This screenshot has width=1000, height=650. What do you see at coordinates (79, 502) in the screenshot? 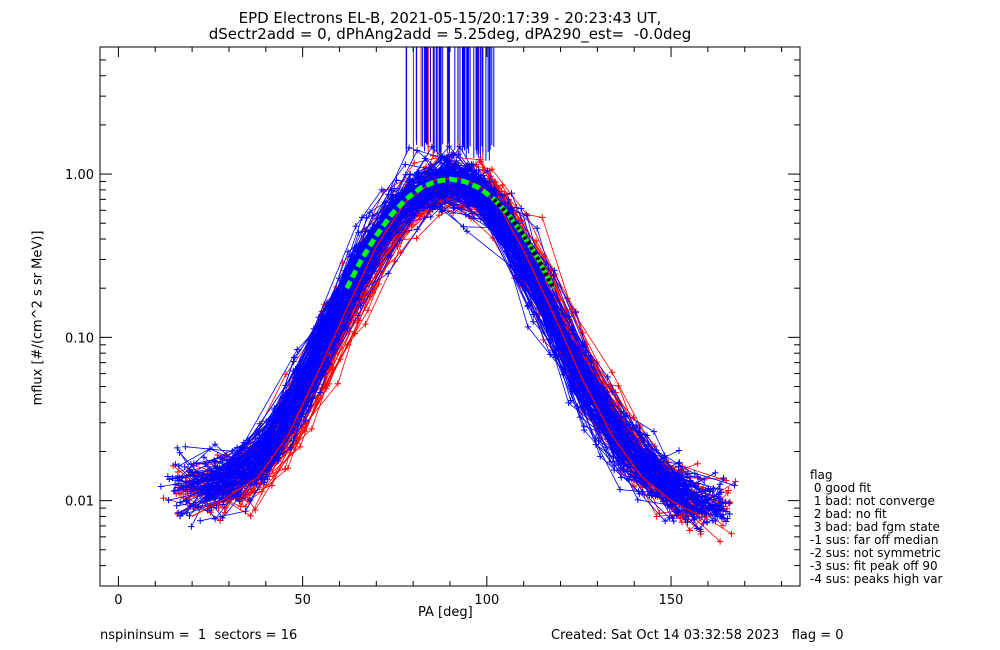
I see `y-tick-label: 0.01` at bounding box center [79, 502].